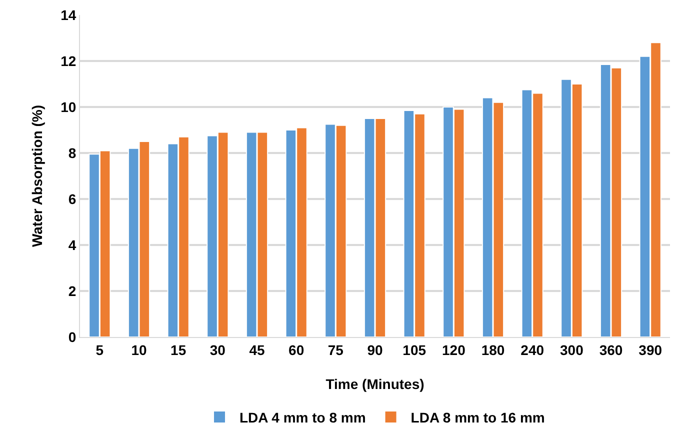 This screenshot has height=443, width=680. I want to click on x-tick-label: 180, so click(493, 350).